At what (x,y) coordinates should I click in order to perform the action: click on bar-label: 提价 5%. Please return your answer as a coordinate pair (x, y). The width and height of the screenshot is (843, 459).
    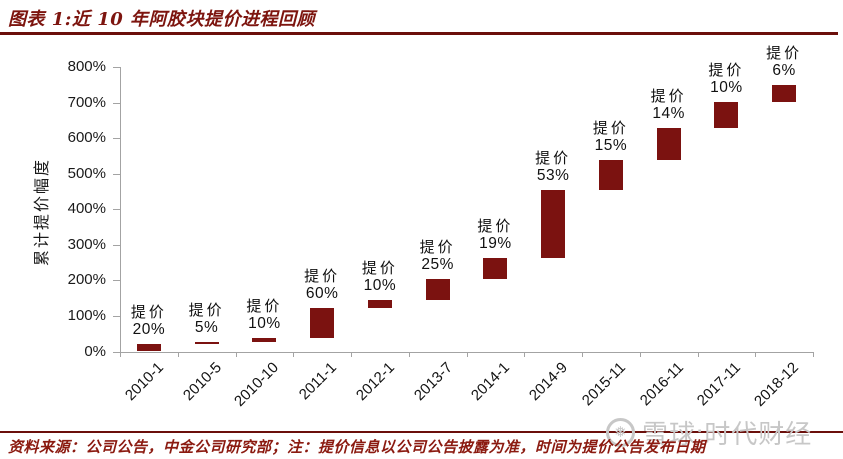
    Looking at the image, I should click on (207, 319).